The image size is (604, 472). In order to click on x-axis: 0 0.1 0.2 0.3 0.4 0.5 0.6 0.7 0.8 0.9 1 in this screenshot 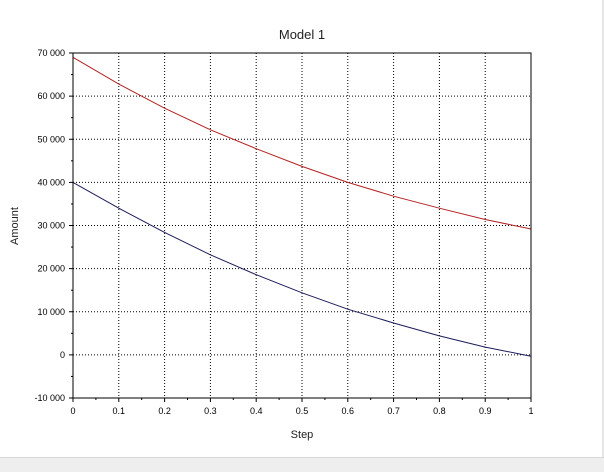, I will do `click(302, 407)`.